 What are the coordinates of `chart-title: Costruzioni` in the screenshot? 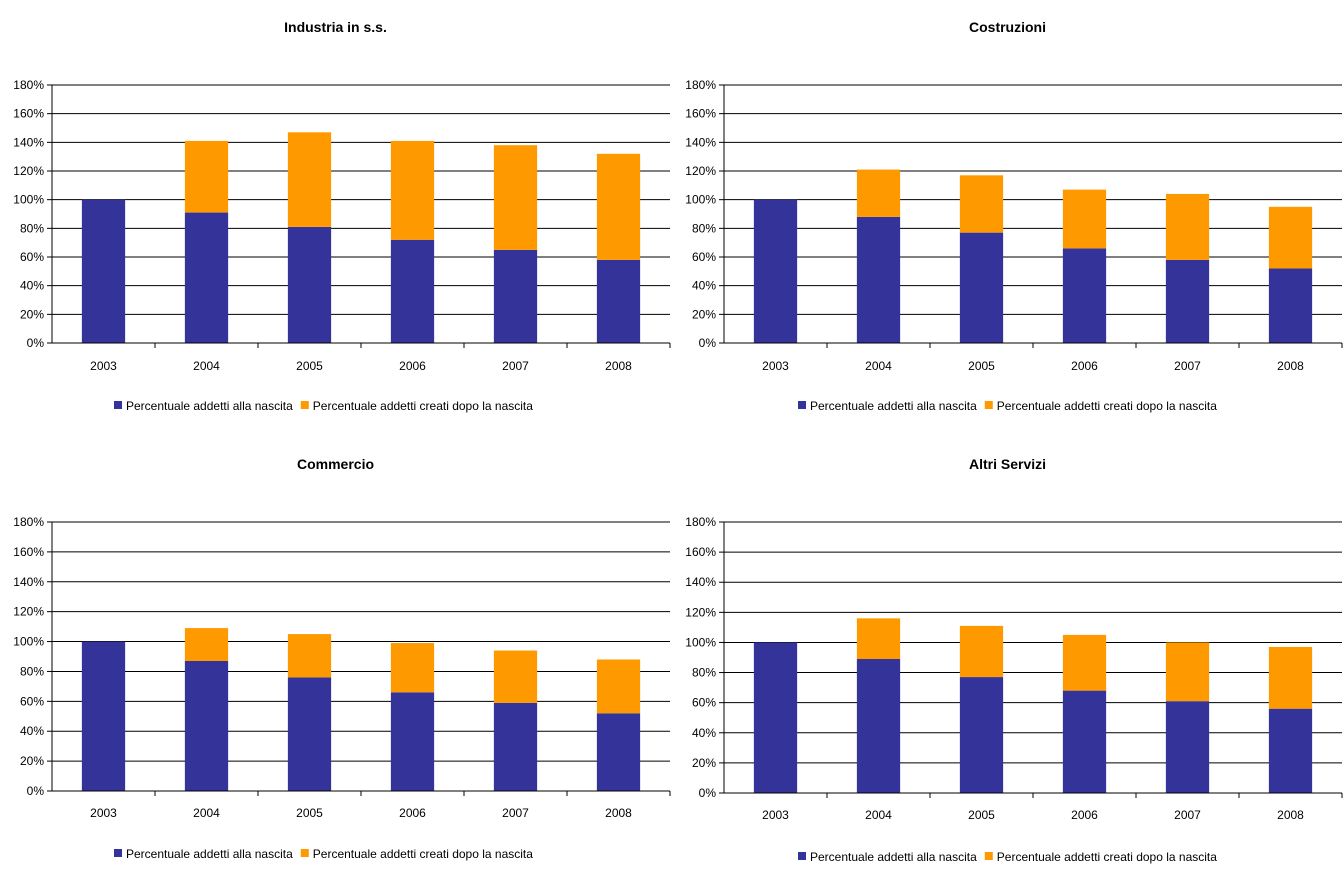 It's located at (1007, 27).